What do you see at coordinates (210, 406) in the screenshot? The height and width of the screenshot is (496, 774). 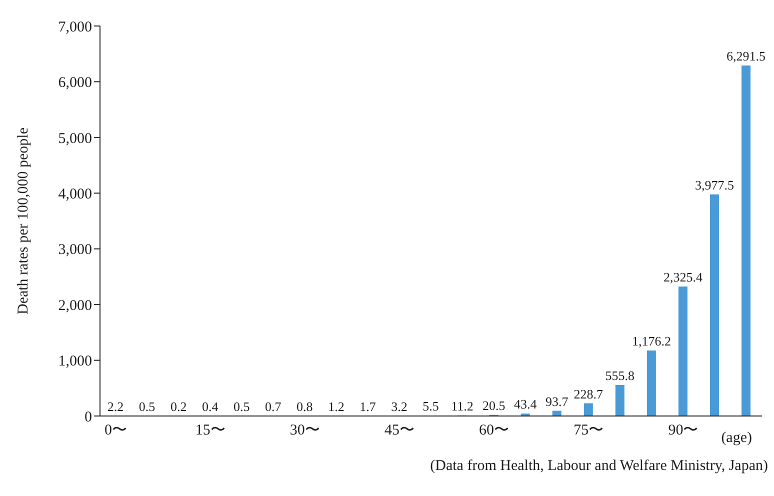 I see `data-label: 0.4` at bounding box center [210, 406].